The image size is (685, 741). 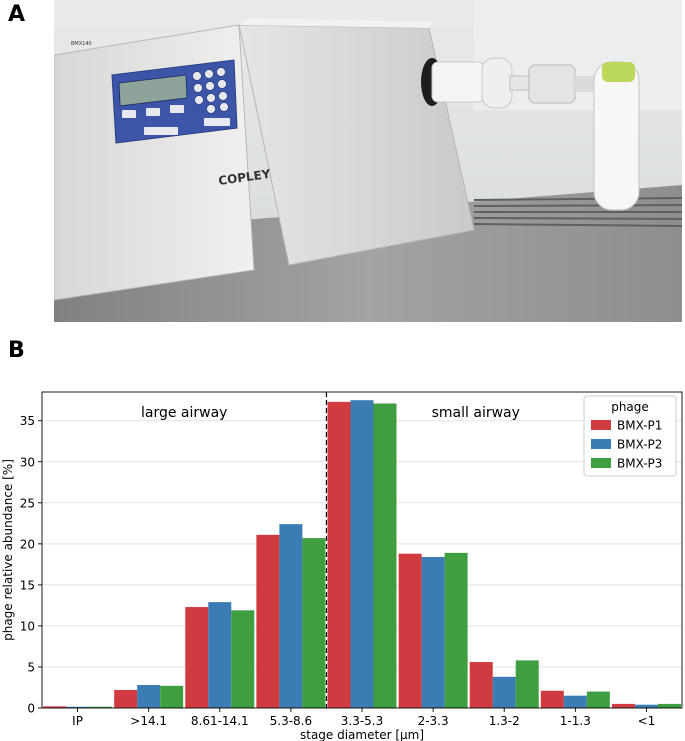 I want to click on y-tick-label: 35, so click(x=27, y=421).